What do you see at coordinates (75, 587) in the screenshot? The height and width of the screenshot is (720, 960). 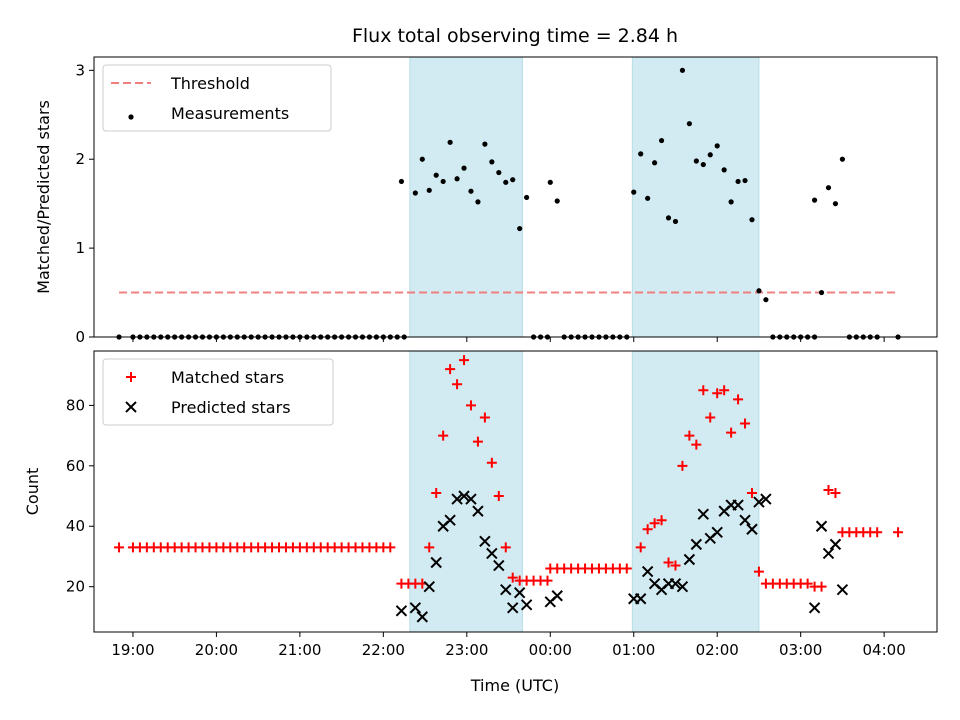 I see `y-tick-label: 20` at bounding box center [75, 587].